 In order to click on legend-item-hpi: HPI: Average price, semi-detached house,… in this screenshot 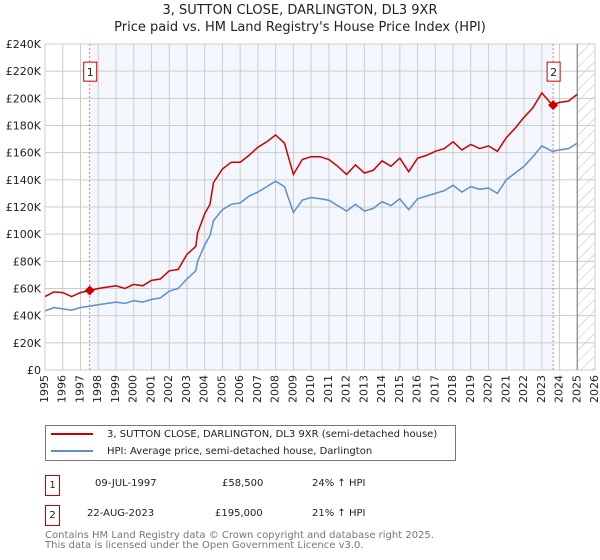, I will do `click(209, 451)`.